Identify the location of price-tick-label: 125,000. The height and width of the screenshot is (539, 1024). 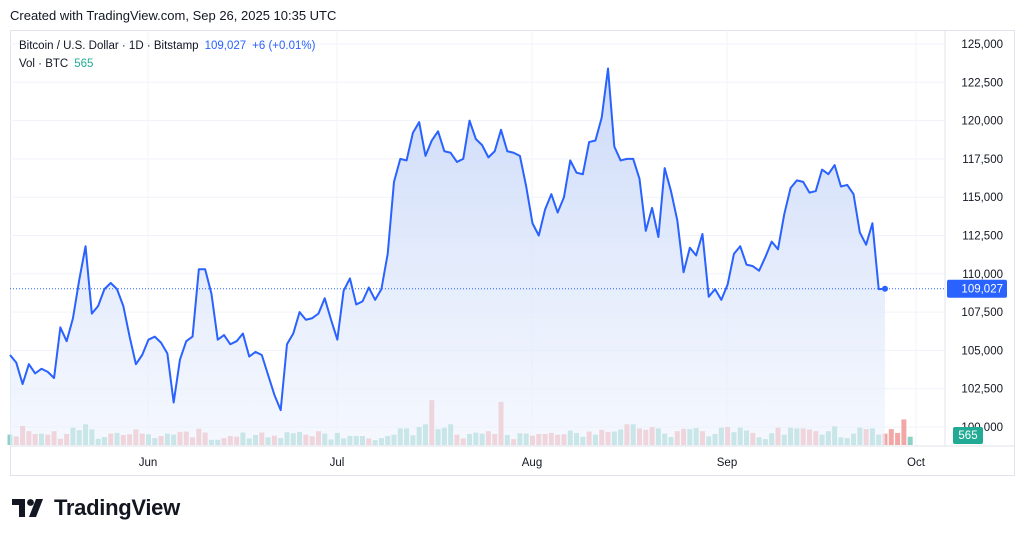
(982, 45).